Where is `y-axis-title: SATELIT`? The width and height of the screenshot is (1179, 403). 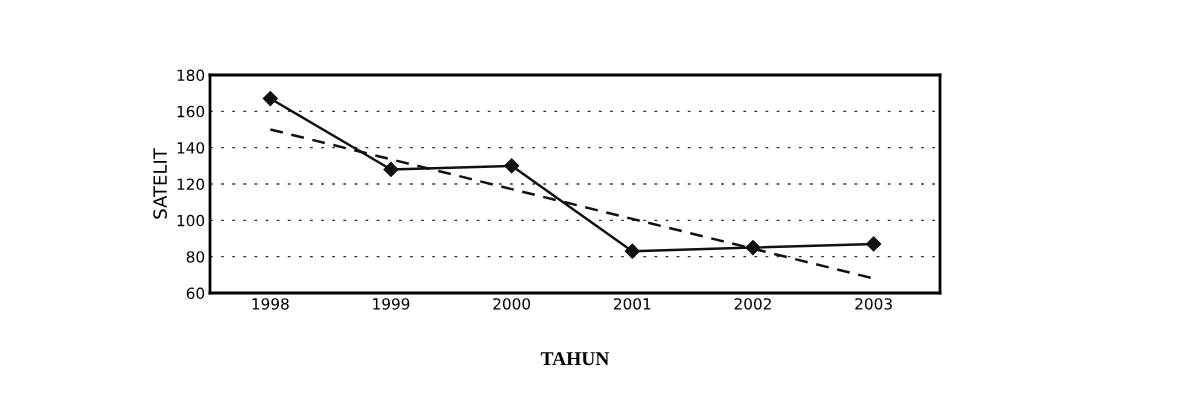 y-axis-title: SATELIT is located at coordinates (160, 183).